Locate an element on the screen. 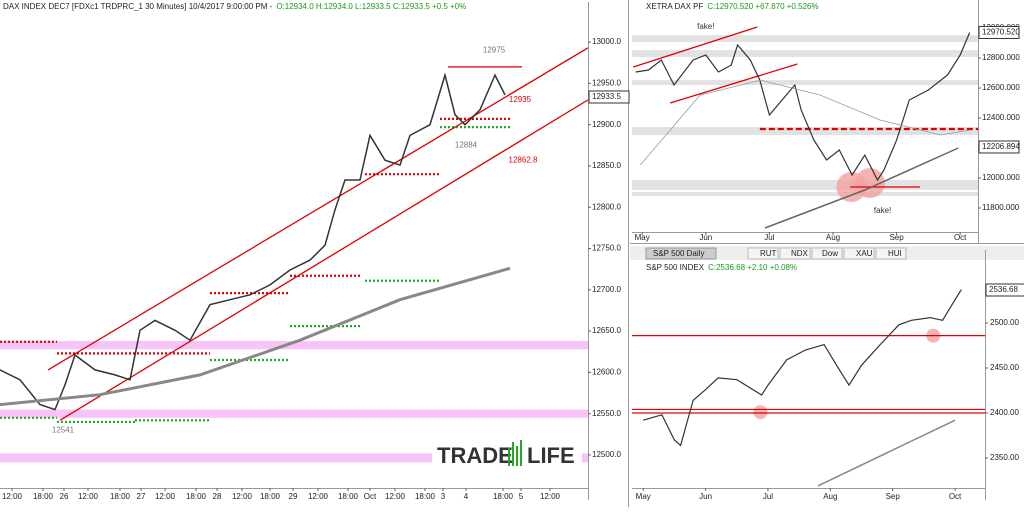 Image resolution: width=1024 pixels, height=512 pixels. price-tag-label: 12970.520 is located at coordinates (1001, 32).